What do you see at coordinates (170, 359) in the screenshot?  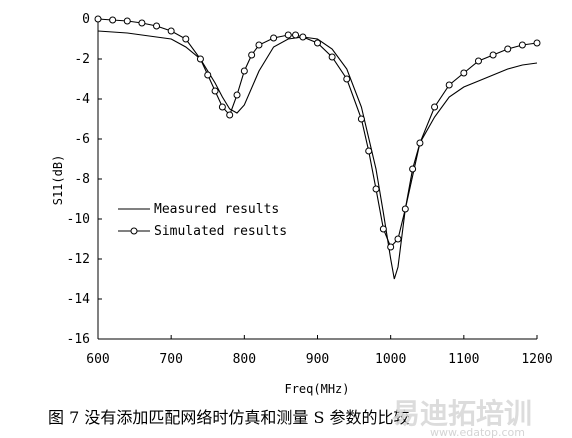 I see `x-tick-label: 700` at bounding box center [170, 359].